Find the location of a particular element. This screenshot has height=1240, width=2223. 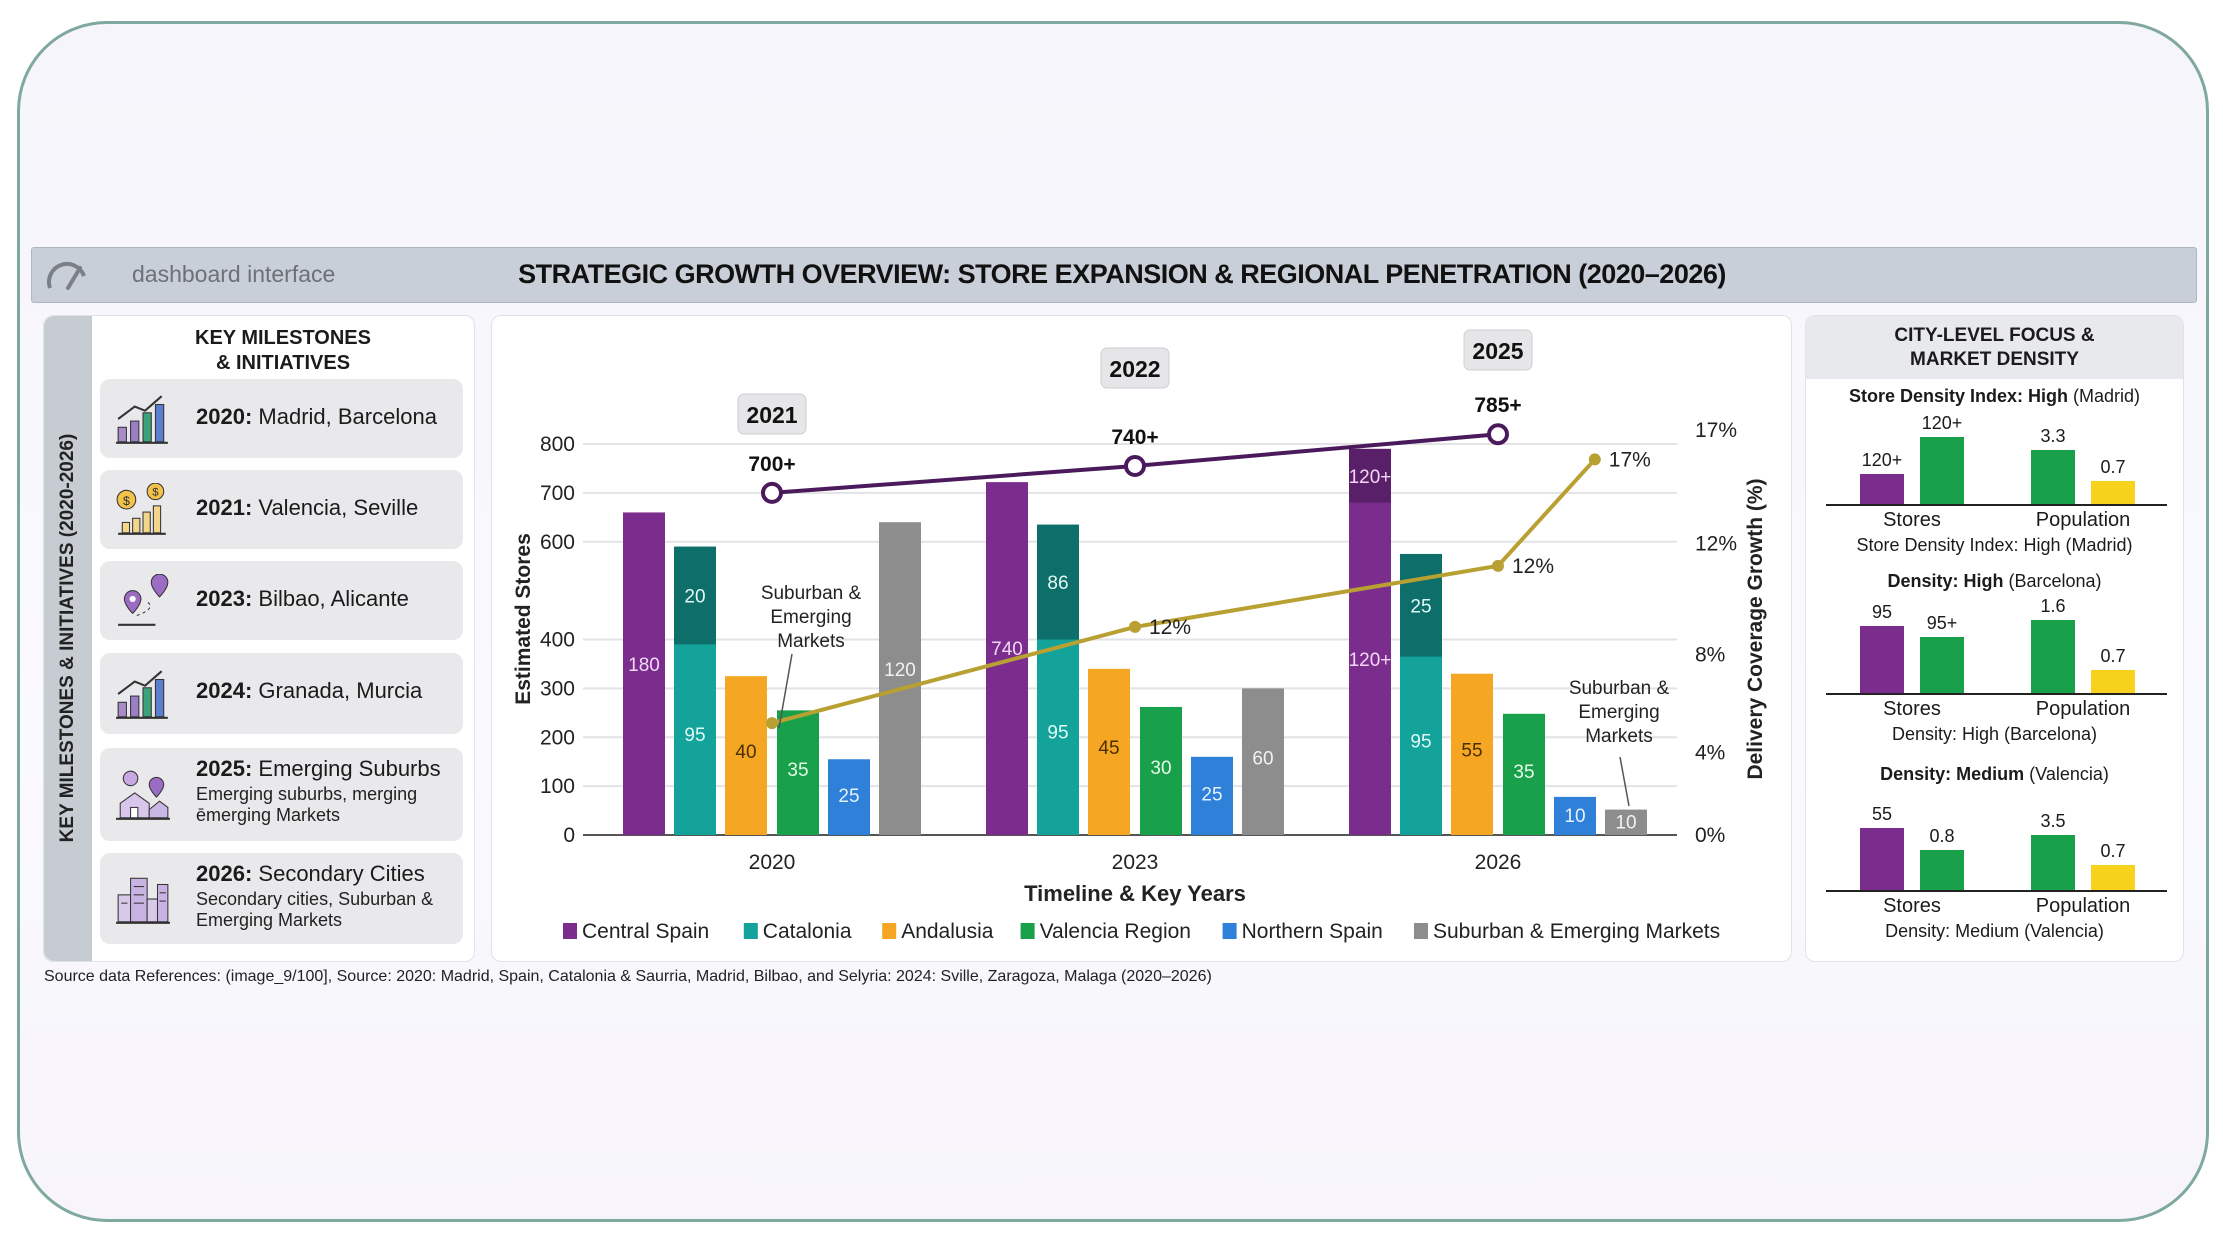

milestone-card: 2023: Bilbao, Alicante is located at coordinates (281, 600).